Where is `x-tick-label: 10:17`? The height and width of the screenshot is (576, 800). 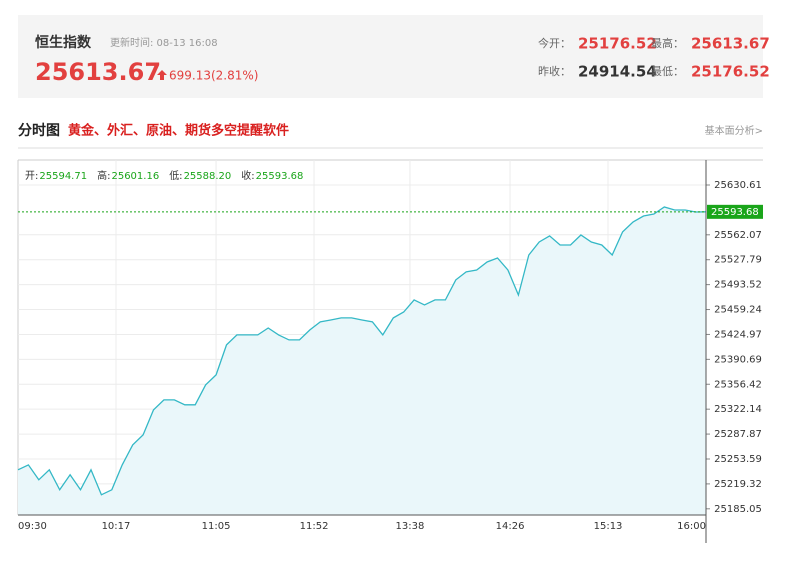
x-tick-label: 10:17 is located at coordinates (116, 526).